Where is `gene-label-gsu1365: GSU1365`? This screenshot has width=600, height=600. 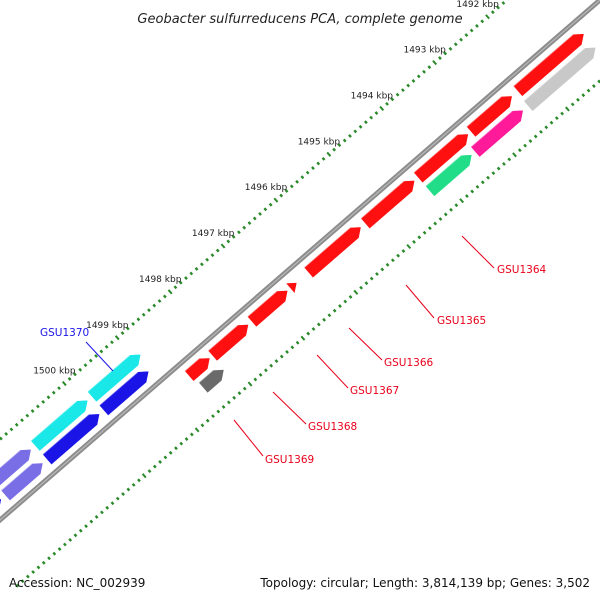 gene-label-gsu1365: GSU1365 is located at coordinates (461, 321).